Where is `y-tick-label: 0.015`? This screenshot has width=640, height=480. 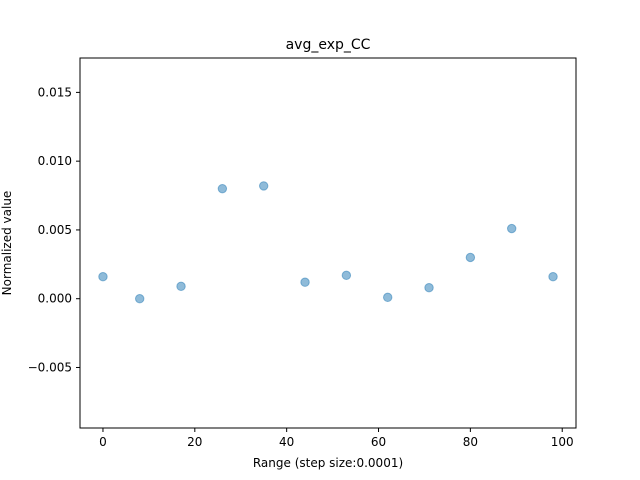 y-tick-label: 0.015 is located at coordinates (55, 92).